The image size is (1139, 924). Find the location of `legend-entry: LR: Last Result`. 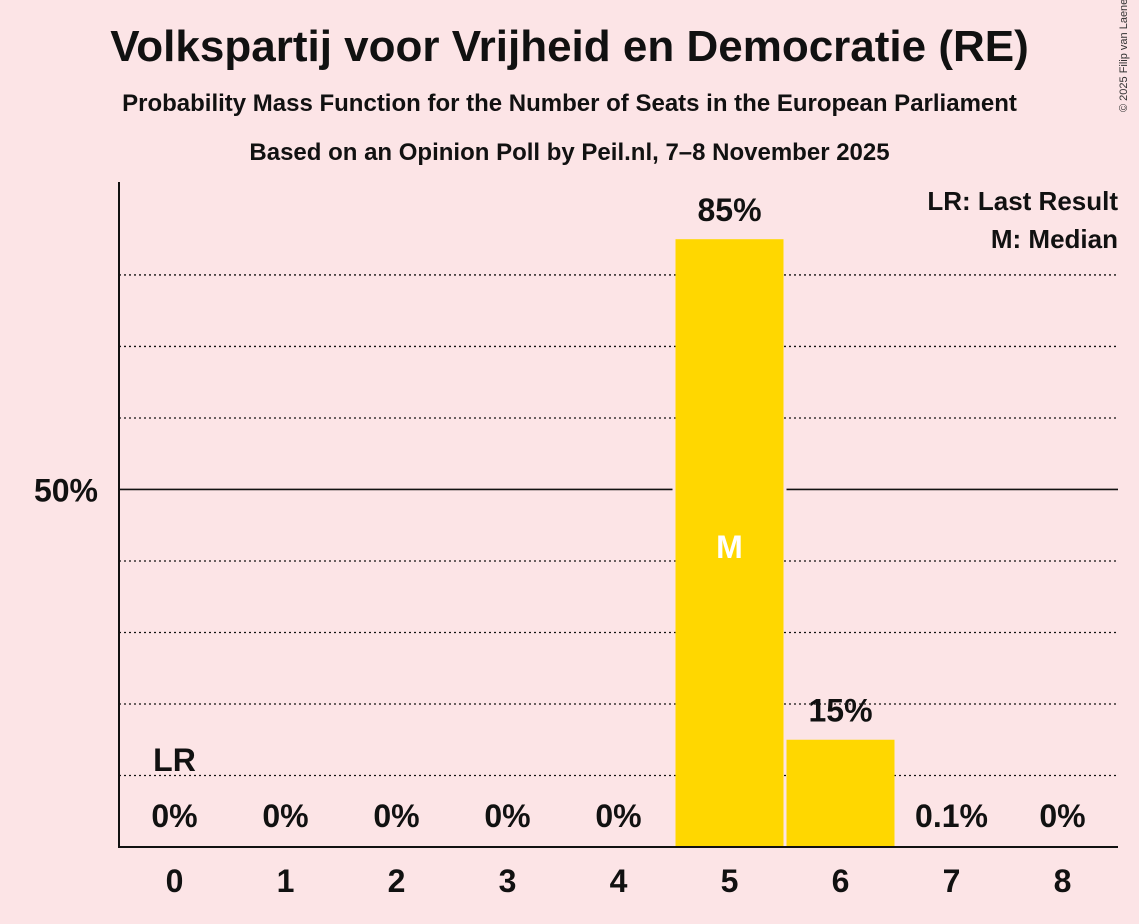

legend-entry: LR: Last Result is located at coordinates (1022, 201).